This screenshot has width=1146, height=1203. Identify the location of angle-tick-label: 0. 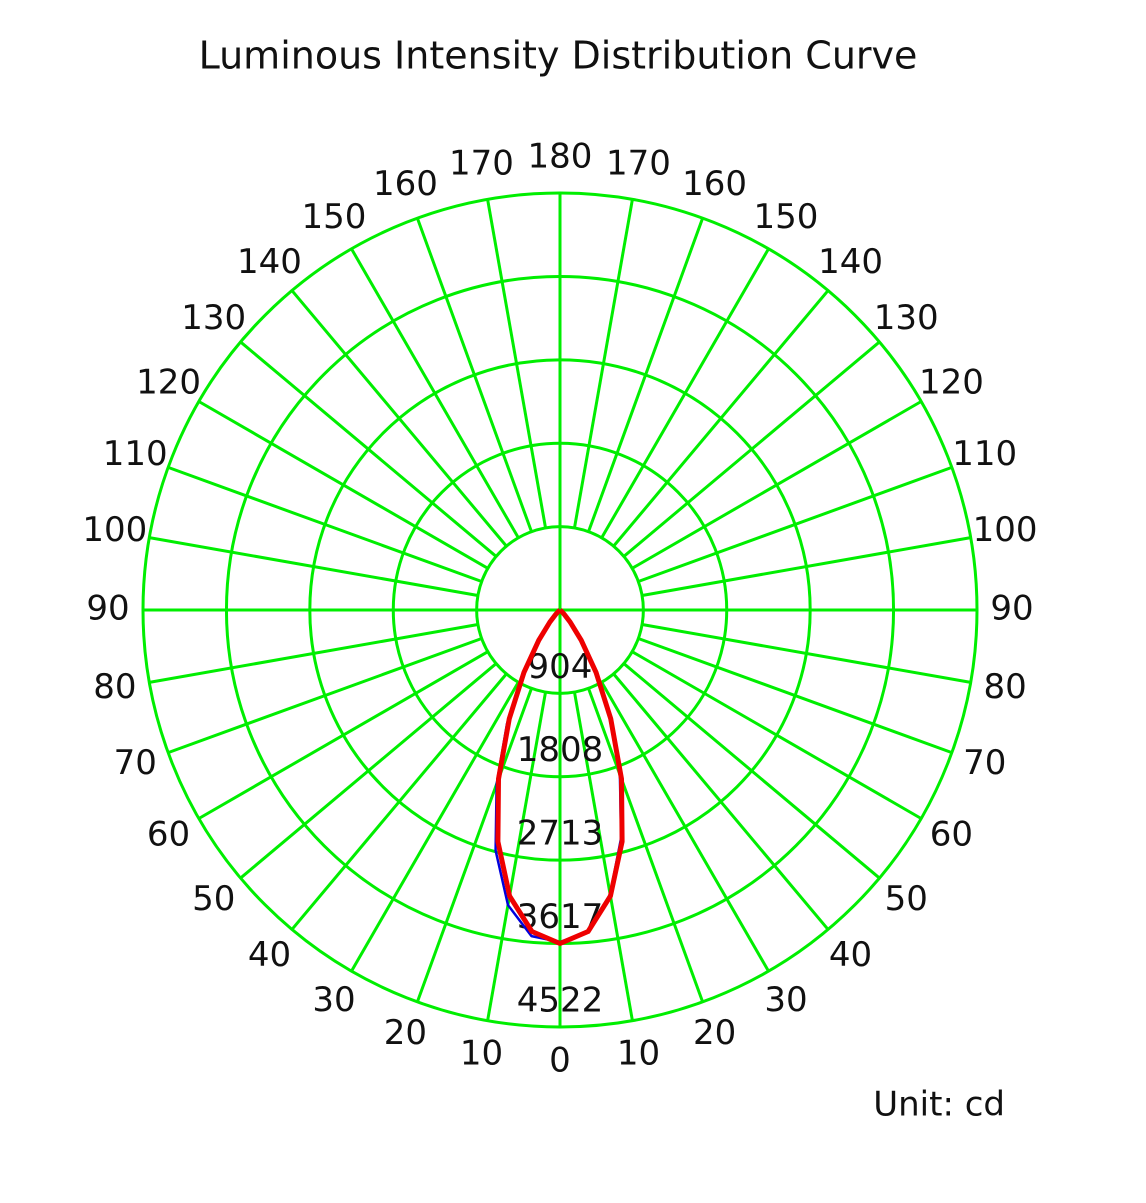
(560, 1061).